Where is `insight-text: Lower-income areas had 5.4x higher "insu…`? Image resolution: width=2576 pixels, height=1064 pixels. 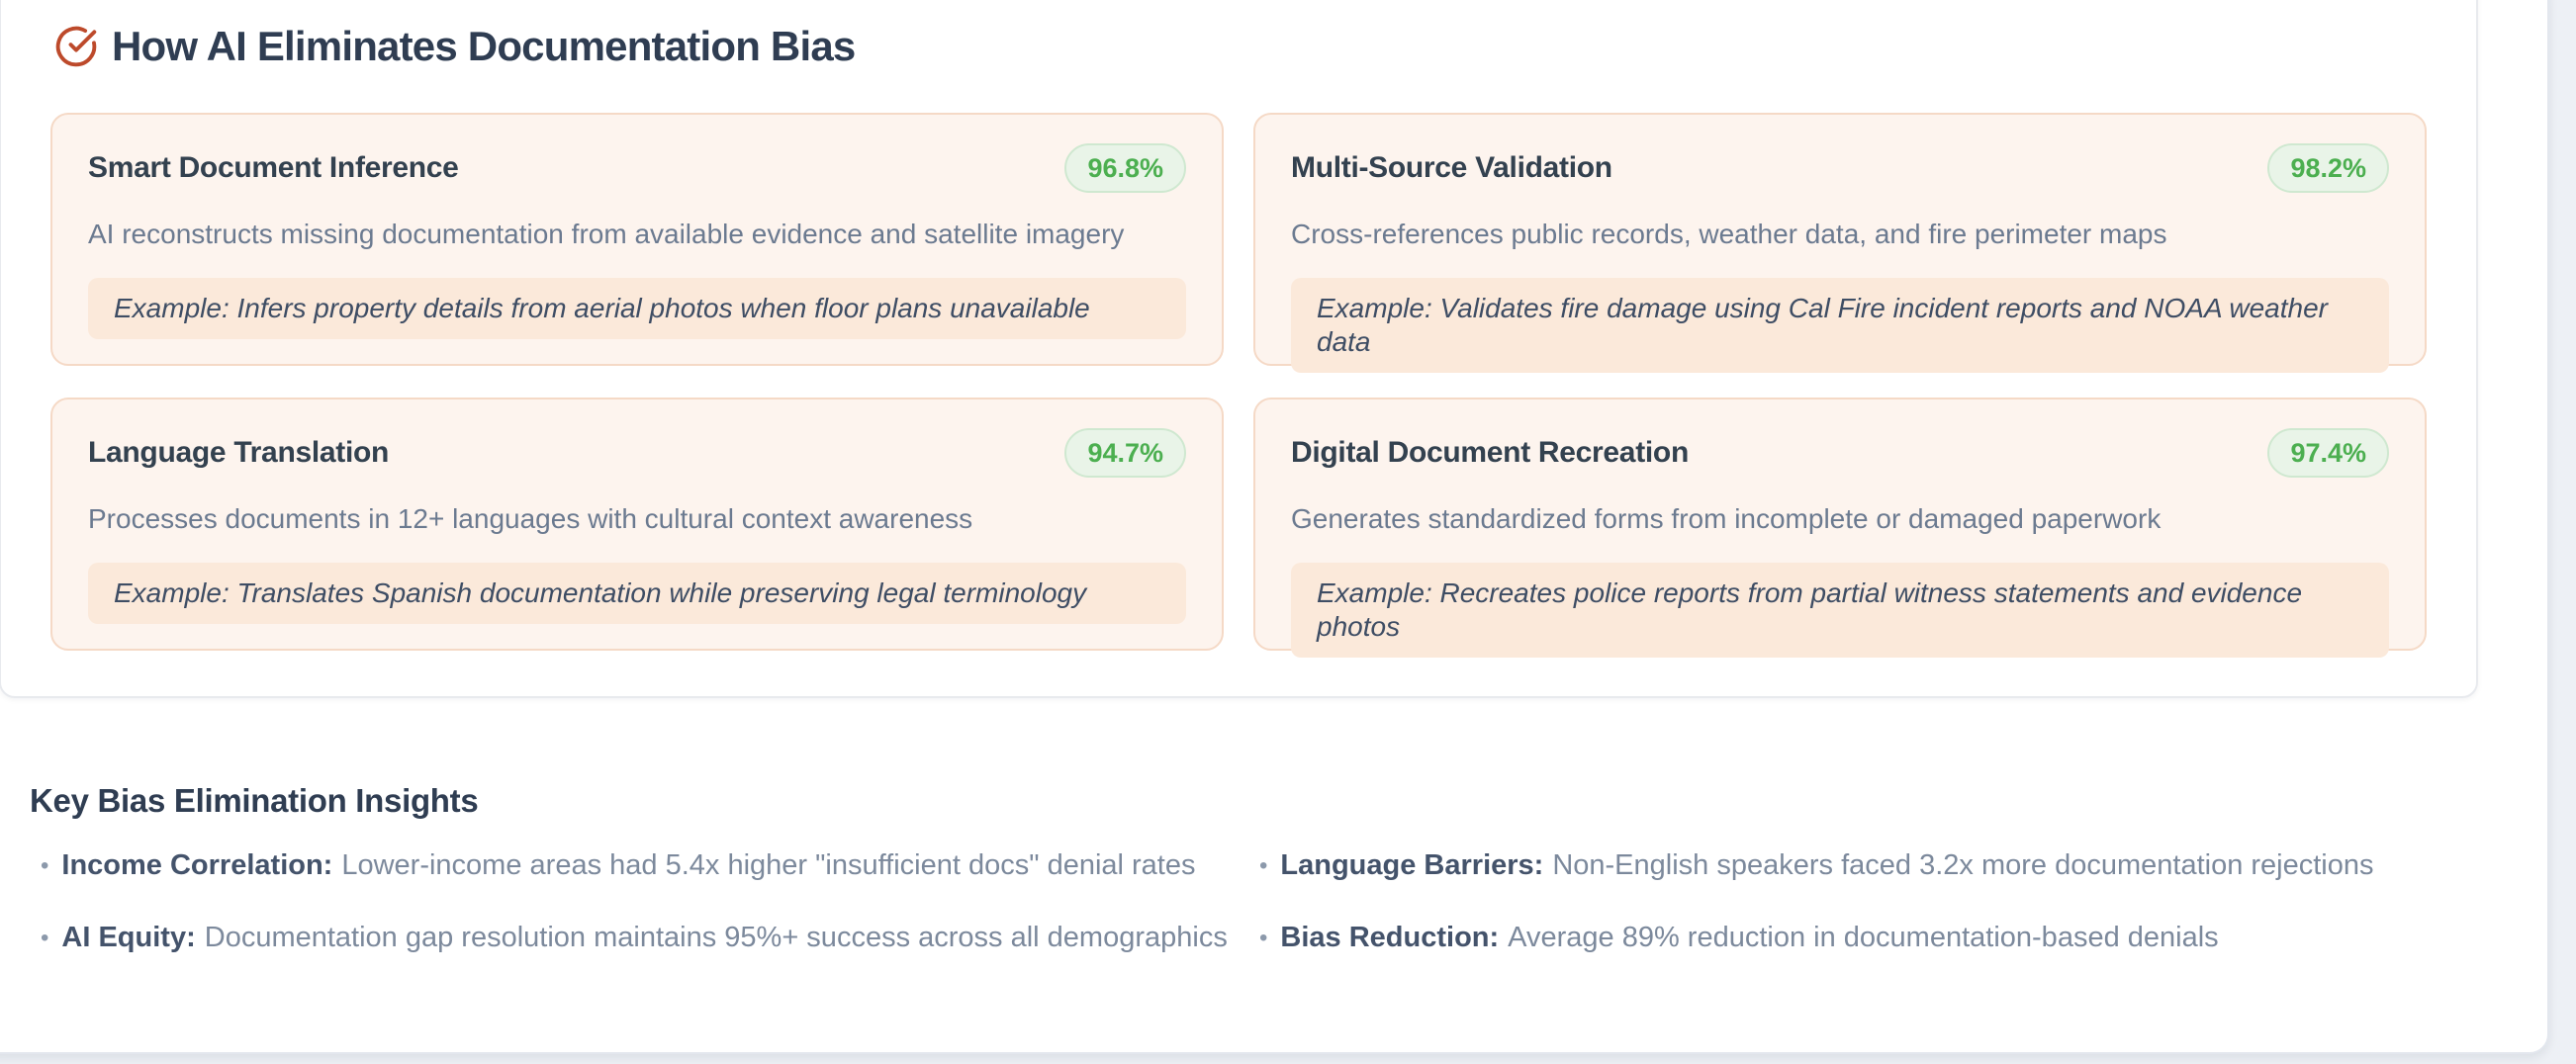
insight-text: Lower-income areas had 5.4x higher "insu… is located at coordinates (768, 865).